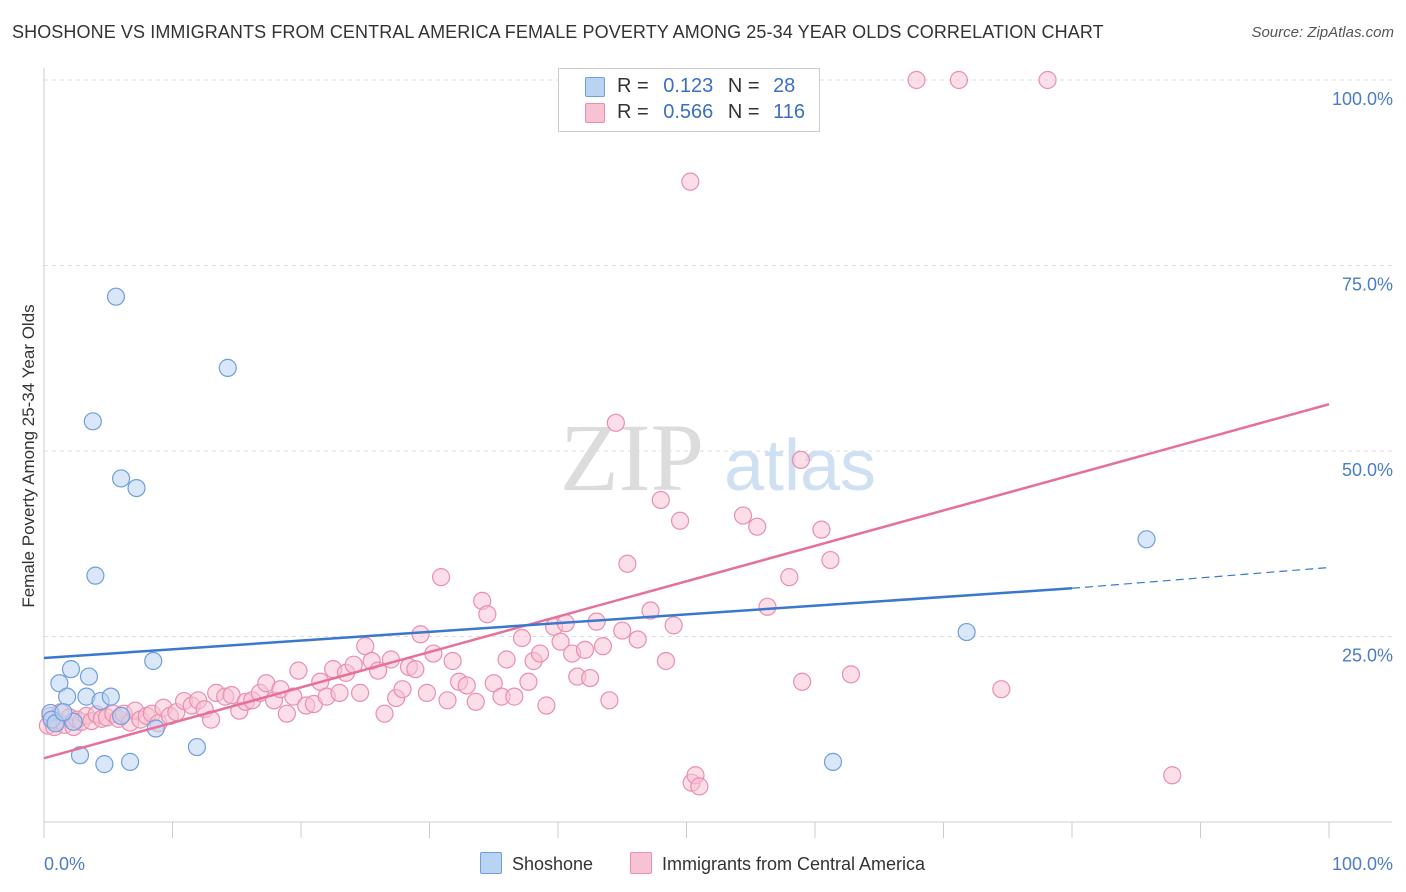  Describe the element at coordinates (784, 86) in the screenshot. I see `legend-n-value-shoshone: 28` at that location.